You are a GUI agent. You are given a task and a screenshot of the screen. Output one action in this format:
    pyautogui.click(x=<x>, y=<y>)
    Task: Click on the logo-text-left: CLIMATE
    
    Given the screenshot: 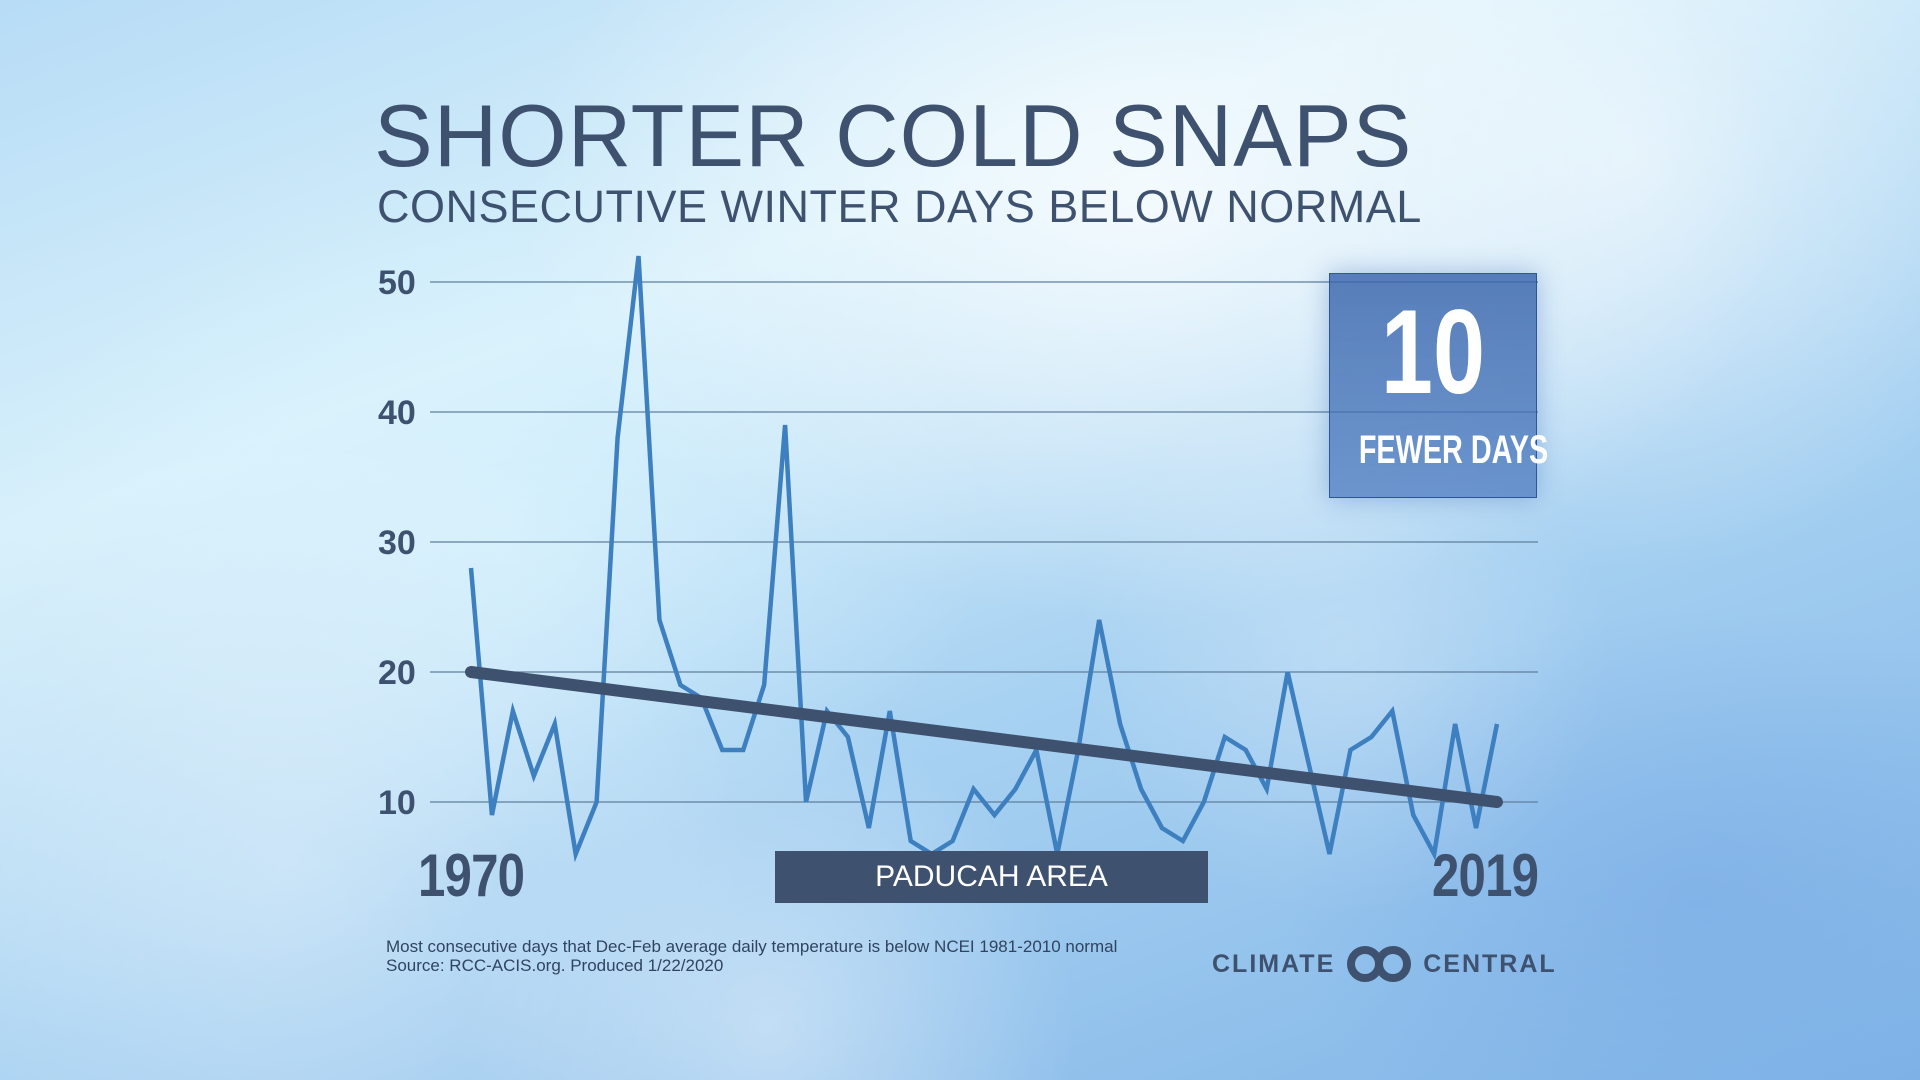 What is the action you would take?
    pyautogui.click(x=1274, y=963)
    